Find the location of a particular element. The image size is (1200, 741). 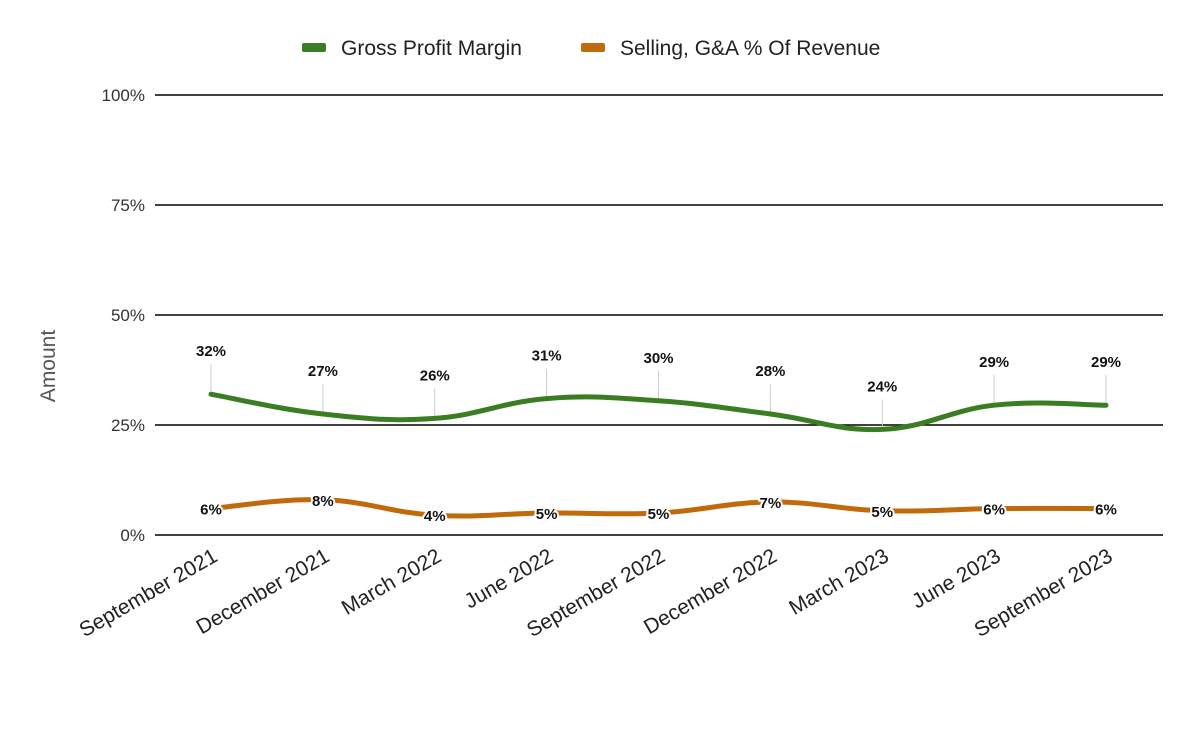

y-axis-ticks: 0% 25% 50% 75% 100% is located at coordinates (123, 315).